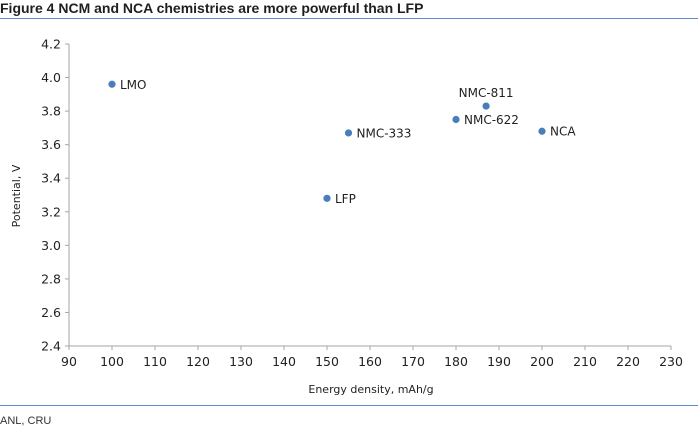  Describe the element at coordinates (51, 77) in the screenshot. I see `y-tick-label: 4.0` at that location.